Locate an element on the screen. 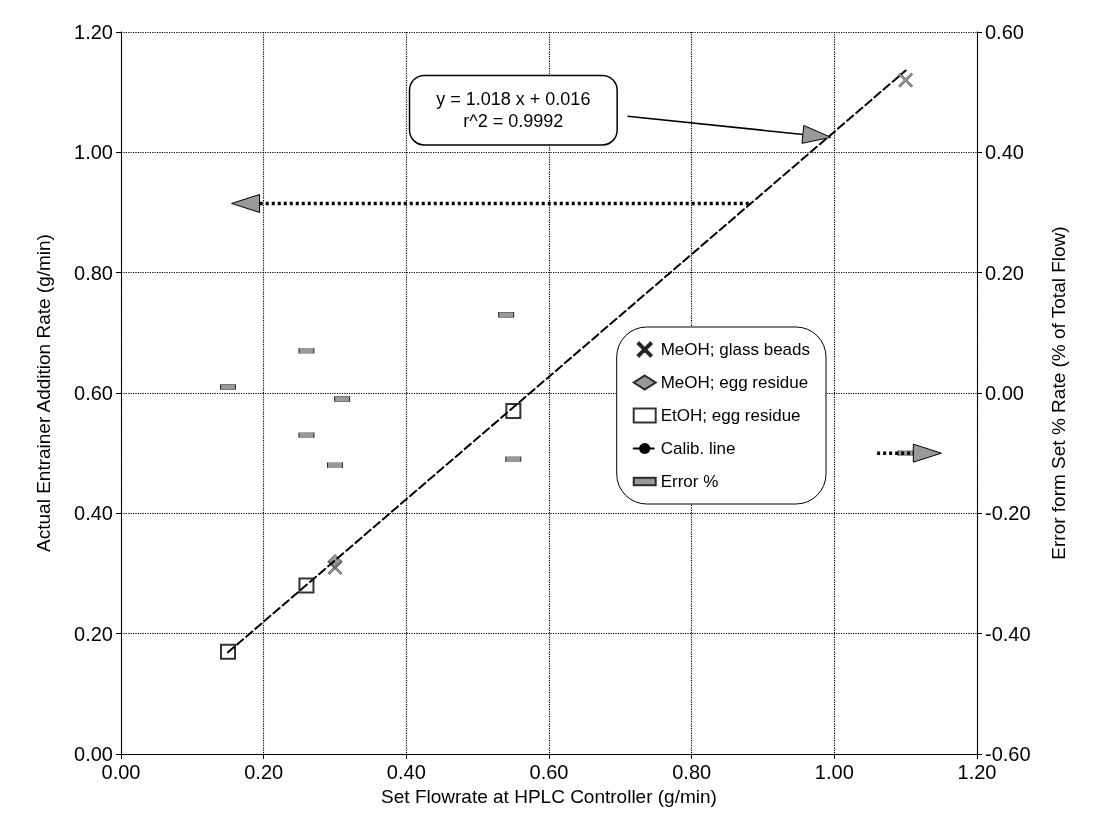  y-tick-label: 0.40 is located at coordinates (93, 513).